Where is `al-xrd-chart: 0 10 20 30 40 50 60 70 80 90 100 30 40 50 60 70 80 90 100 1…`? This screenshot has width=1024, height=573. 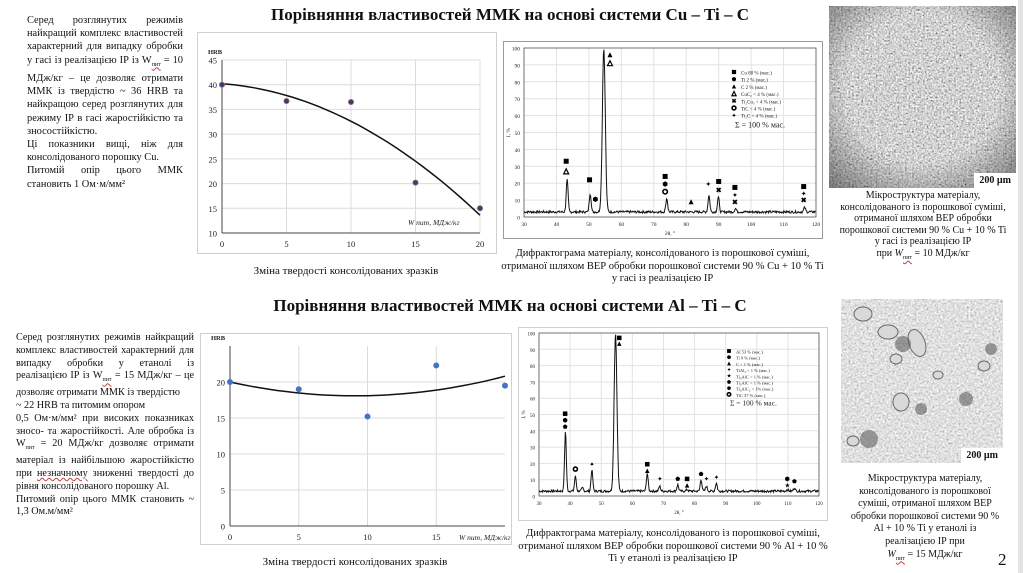
al-xrd-chart: 0 10 20 30 40 50 60 70 80 90 100 30 40 50 60 70 80 90 100 1… is located at coordinates (672, 424).